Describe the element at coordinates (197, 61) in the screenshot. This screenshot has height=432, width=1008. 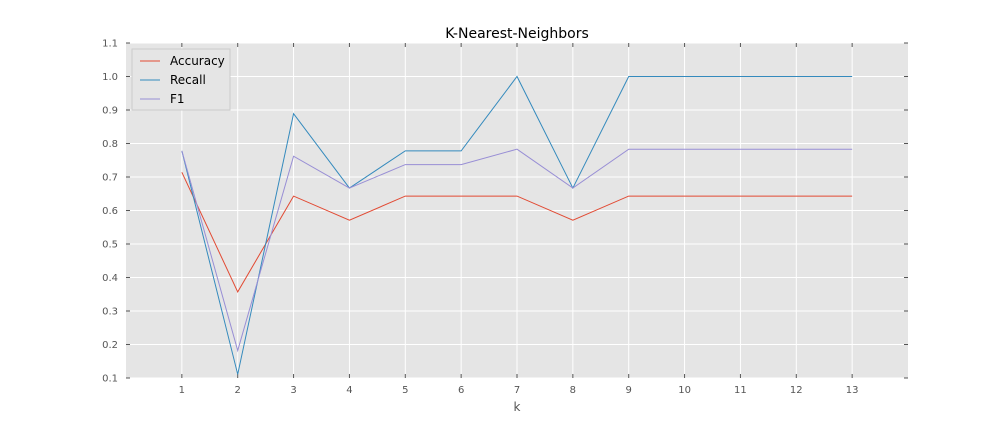
I see `legend-label-accuracy: Accuracy` at that location.